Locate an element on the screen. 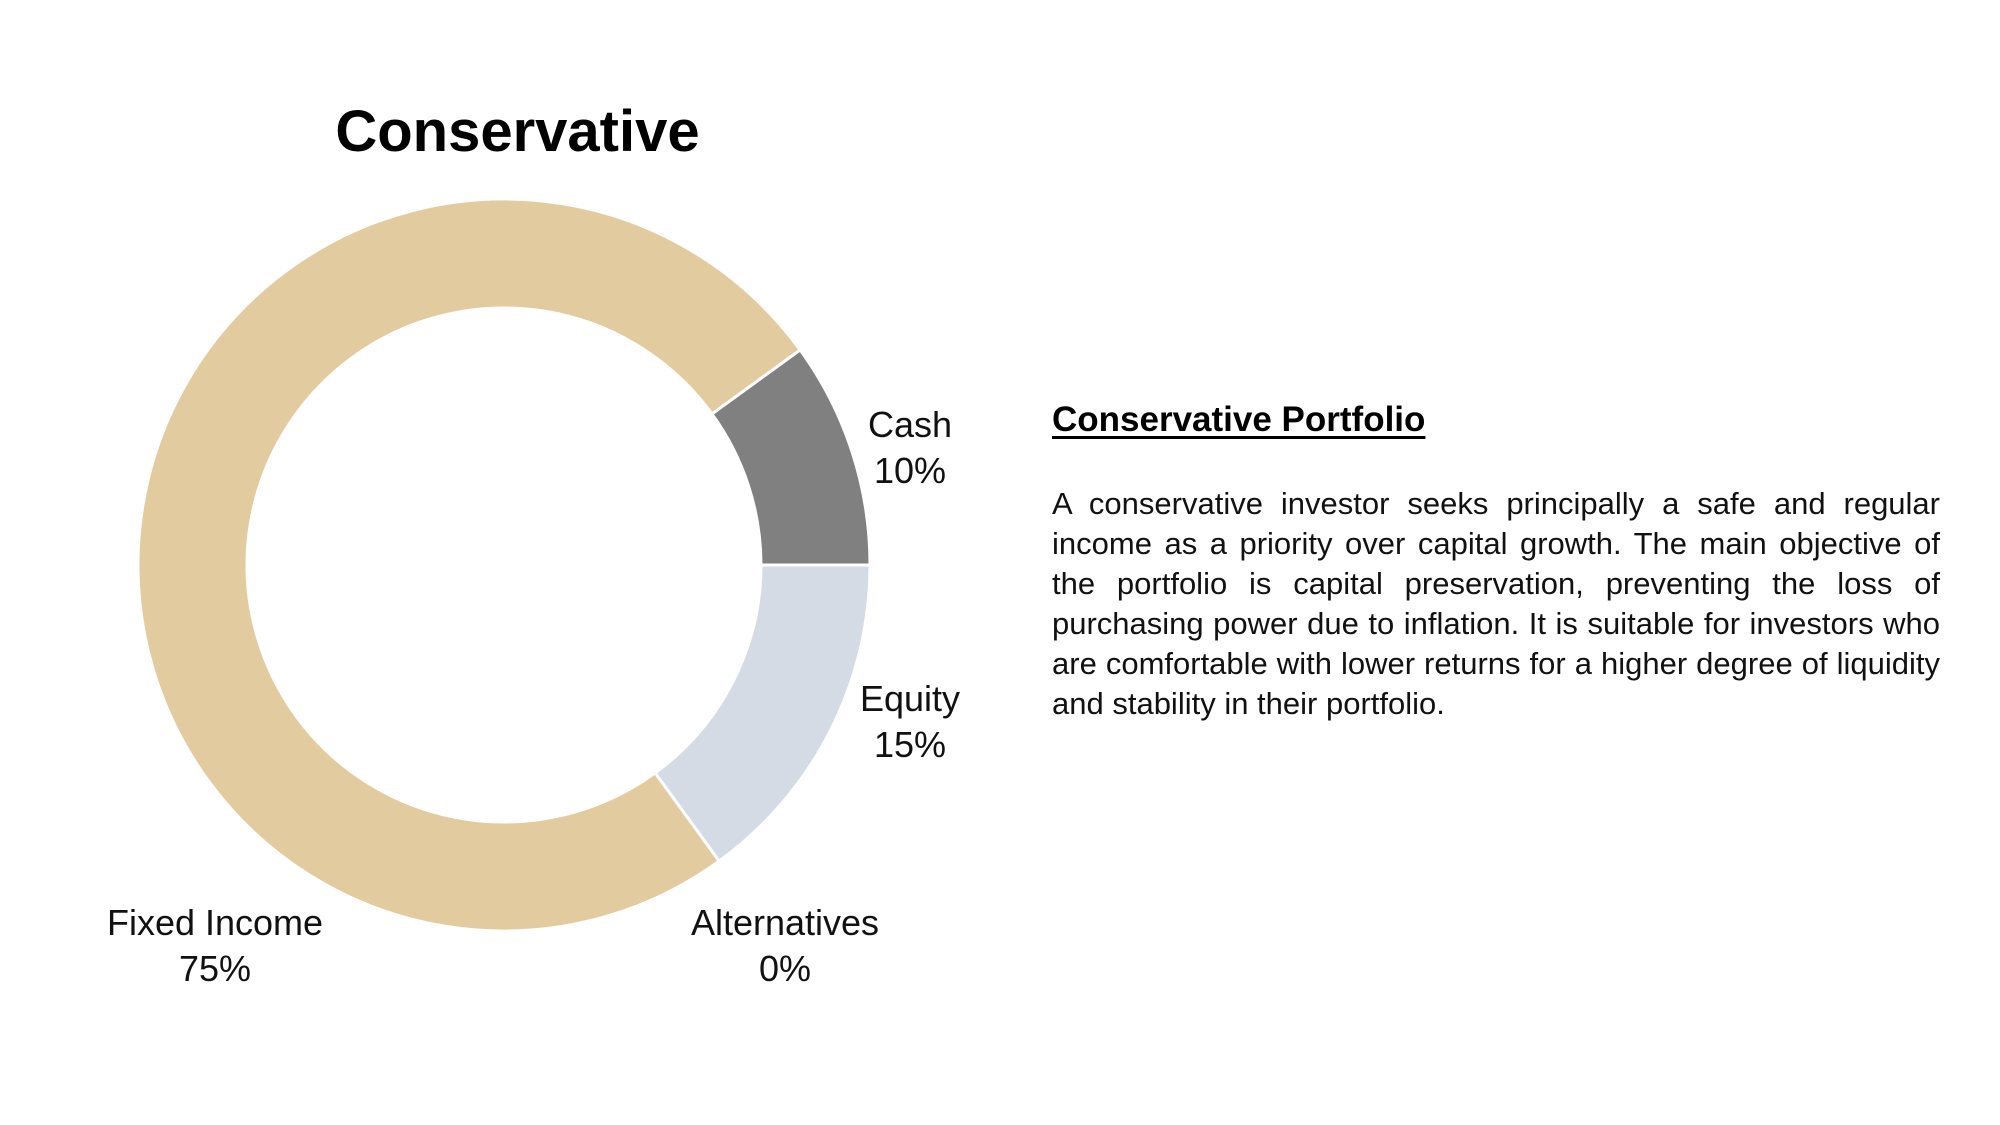 This screenshot has width=2000, height=1125. slice-label-value: 15% is located at coordinates (910, 744).